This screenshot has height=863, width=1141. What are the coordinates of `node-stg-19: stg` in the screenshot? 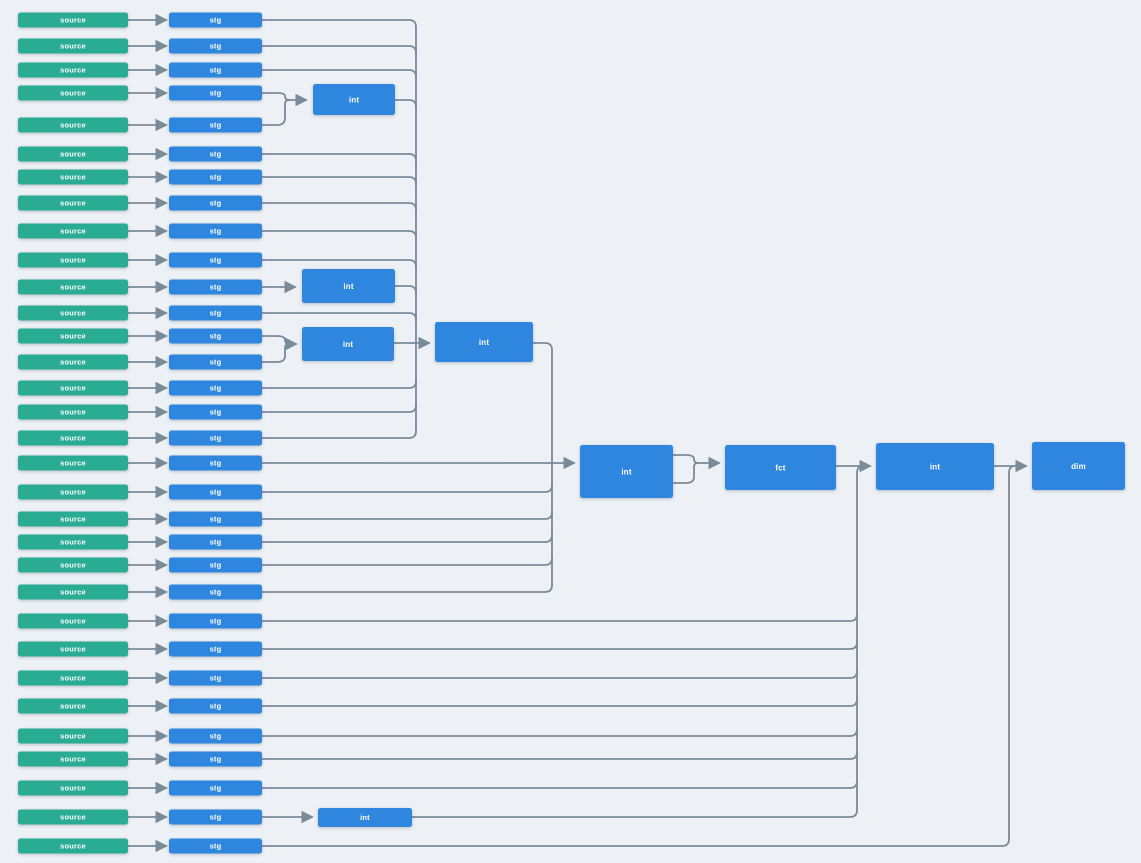 It's located at (215, 492).